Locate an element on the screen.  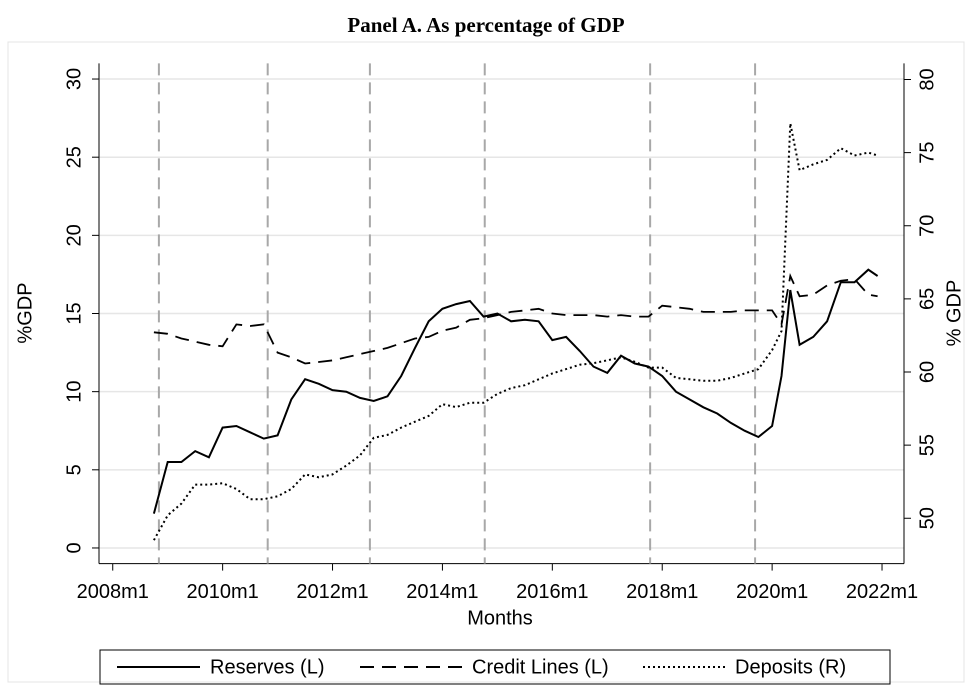
legend-box is located at coordinates (495, 667).